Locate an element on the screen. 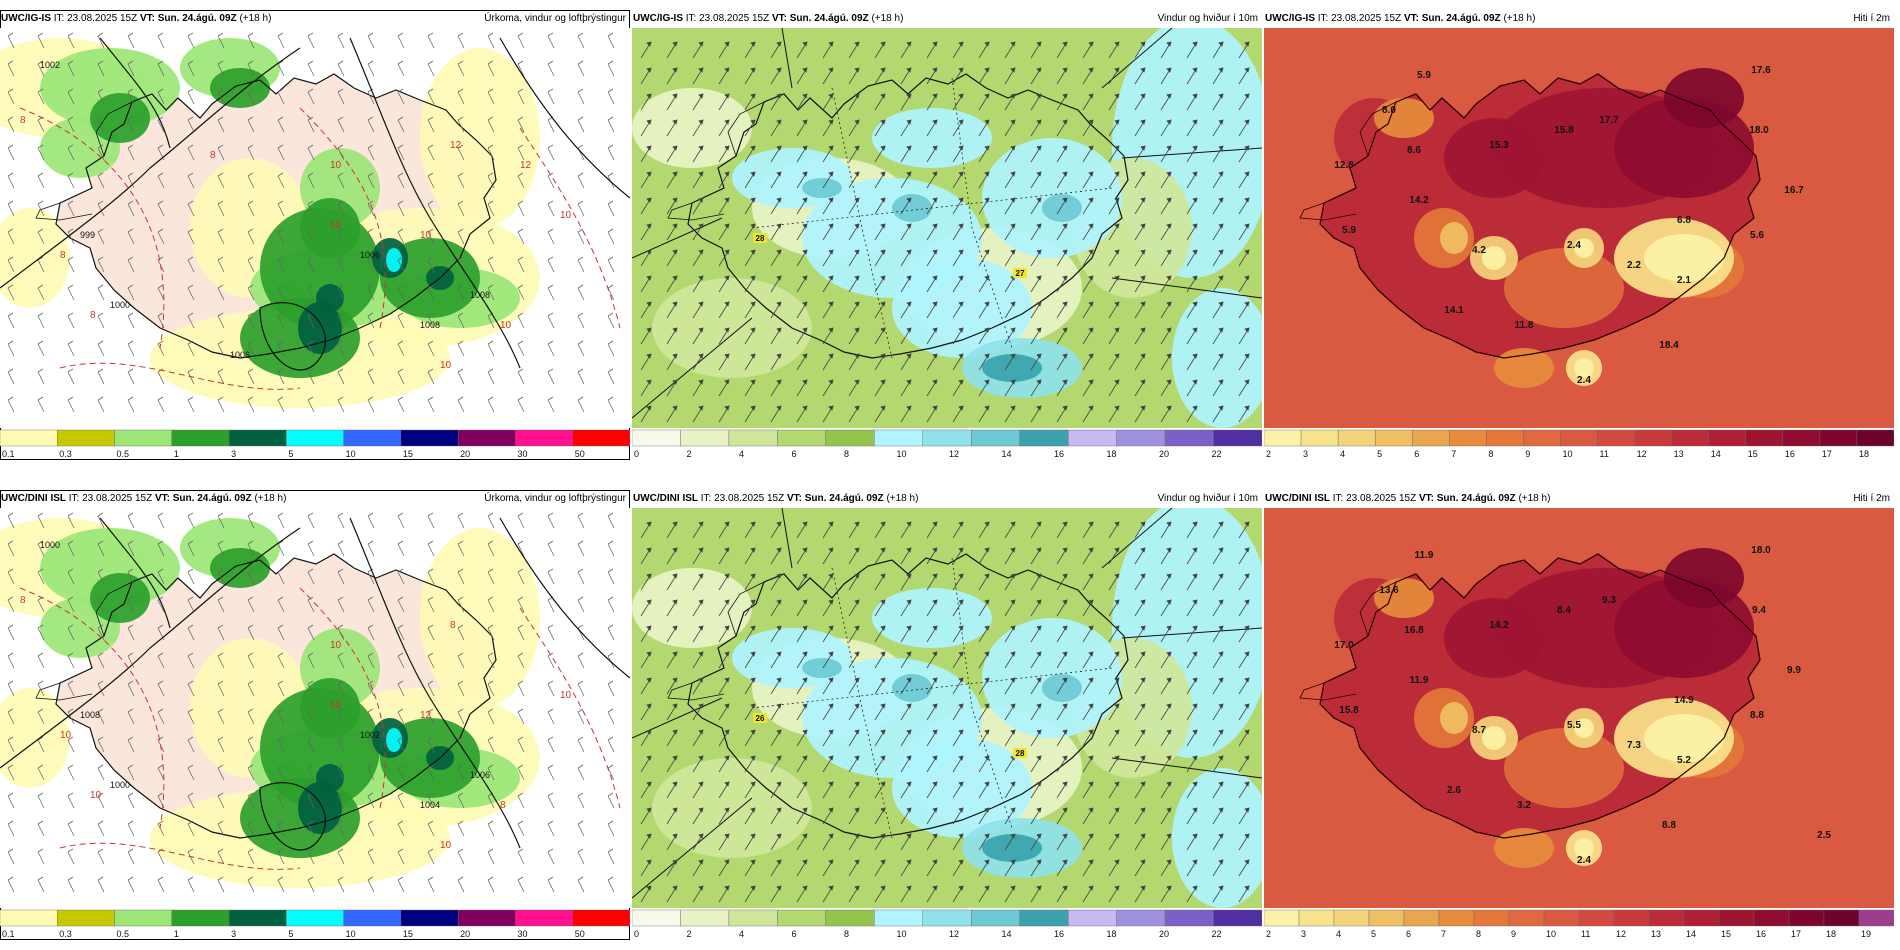 The height and width of the screenshot is (950, 1900). colorbar-tick-label: 15 is located at coordinates (408, 934).